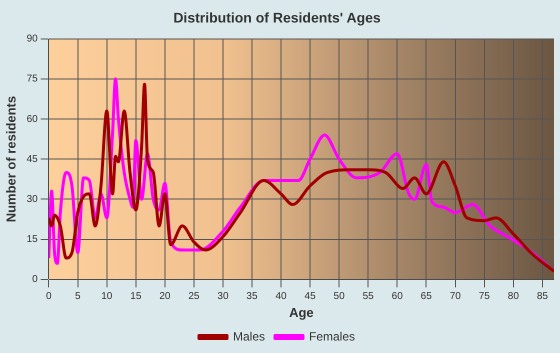 This screenshot has height=353, width=560. What do you see at coordinates (277, 17) in the screenshot?
I see `chart-title: Distribution of Residents' Ages` at bounding box center [277, 17].